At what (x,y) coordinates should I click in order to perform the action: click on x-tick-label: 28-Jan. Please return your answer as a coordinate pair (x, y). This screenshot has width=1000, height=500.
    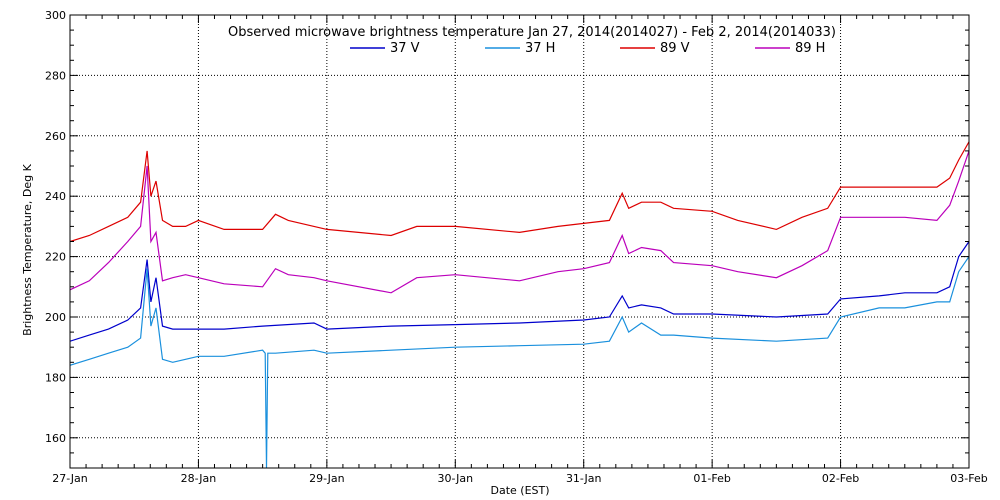
    Looking at the image, I should click on (199, 478).